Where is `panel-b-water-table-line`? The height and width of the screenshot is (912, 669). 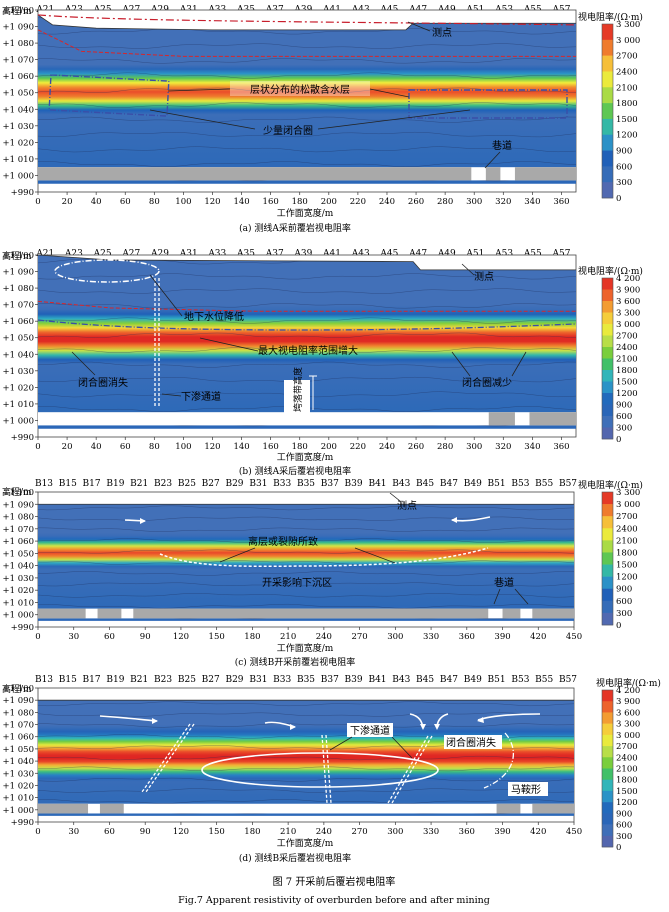 panel-b-water-table-line is located at coordinates (306, 306).